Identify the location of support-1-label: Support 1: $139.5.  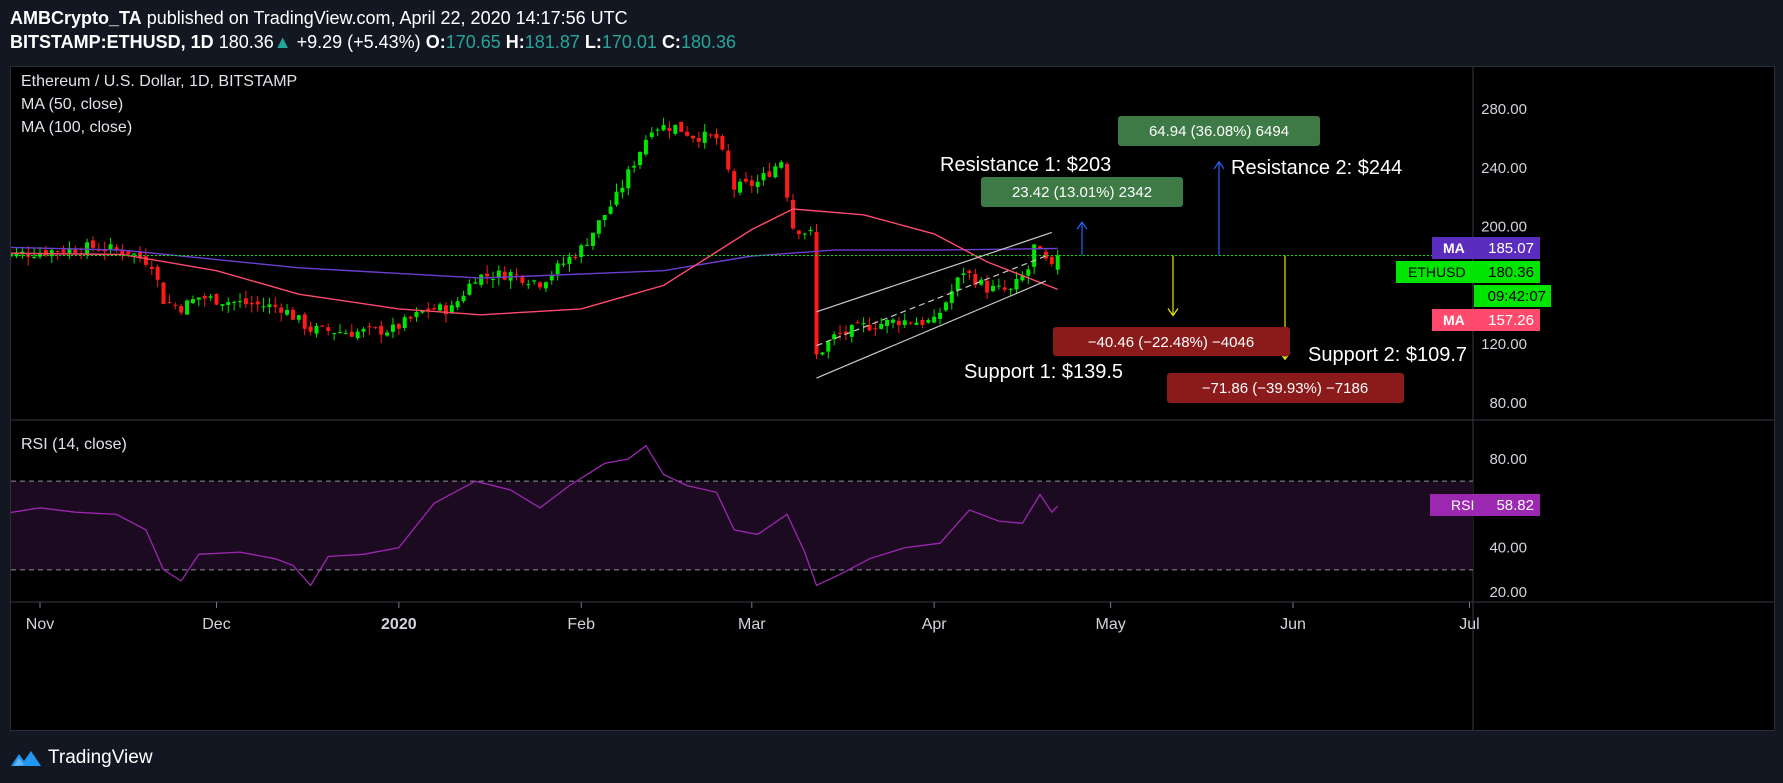
(1043, 372).